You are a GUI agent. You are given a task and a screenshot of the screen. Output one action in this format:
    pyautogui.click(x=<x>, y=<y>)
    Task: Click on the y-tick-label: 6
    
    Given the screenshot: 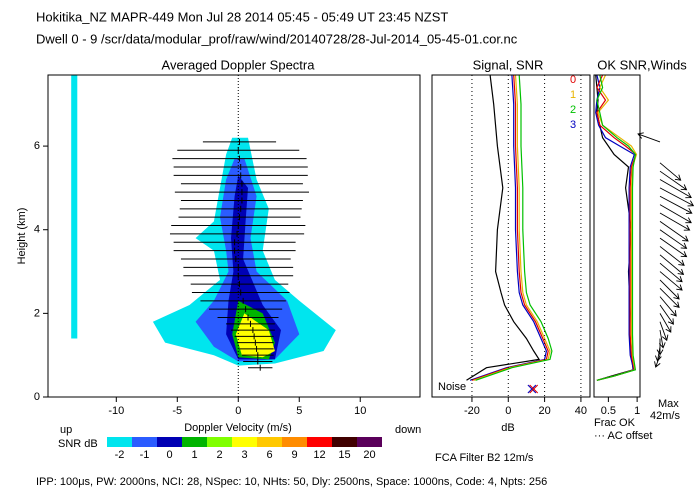 What is the action you would take?
    pyautogui.click(x=37, y=146)
    